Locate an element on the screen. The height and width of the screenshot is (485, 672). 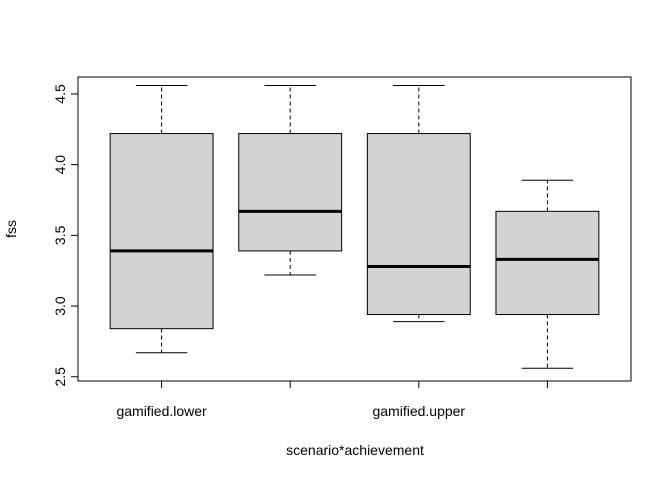
x-tick-label: gamified.lower is located at coordinates (161, 411).